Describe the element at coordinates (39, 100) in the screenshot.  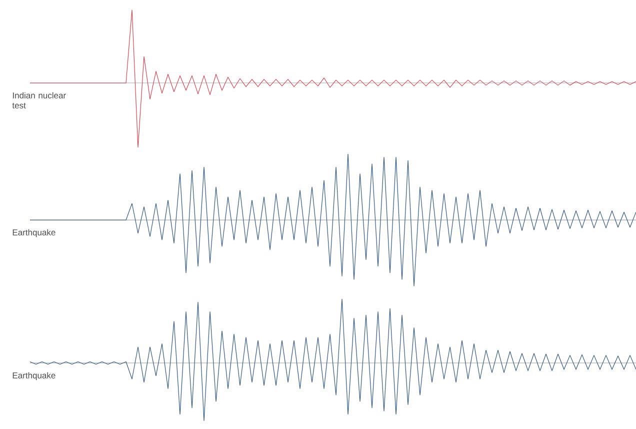
I see `series-label: Indian nuclear test` at that location.